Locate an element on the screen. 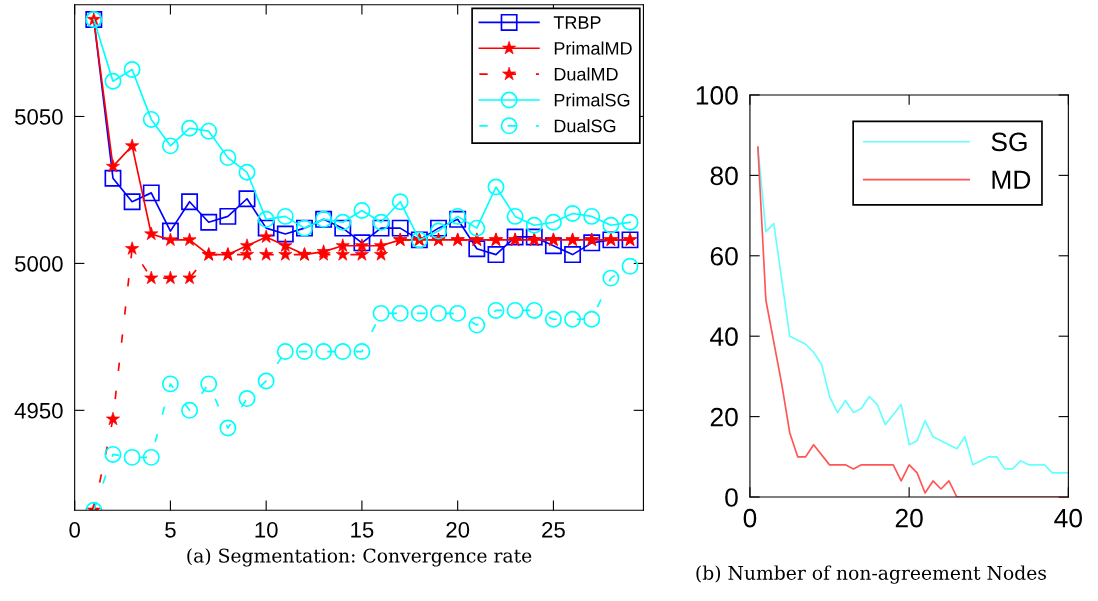 This screenshot has height=601, width=1098. legend-label: MD is located at coordinates (1011, 179).